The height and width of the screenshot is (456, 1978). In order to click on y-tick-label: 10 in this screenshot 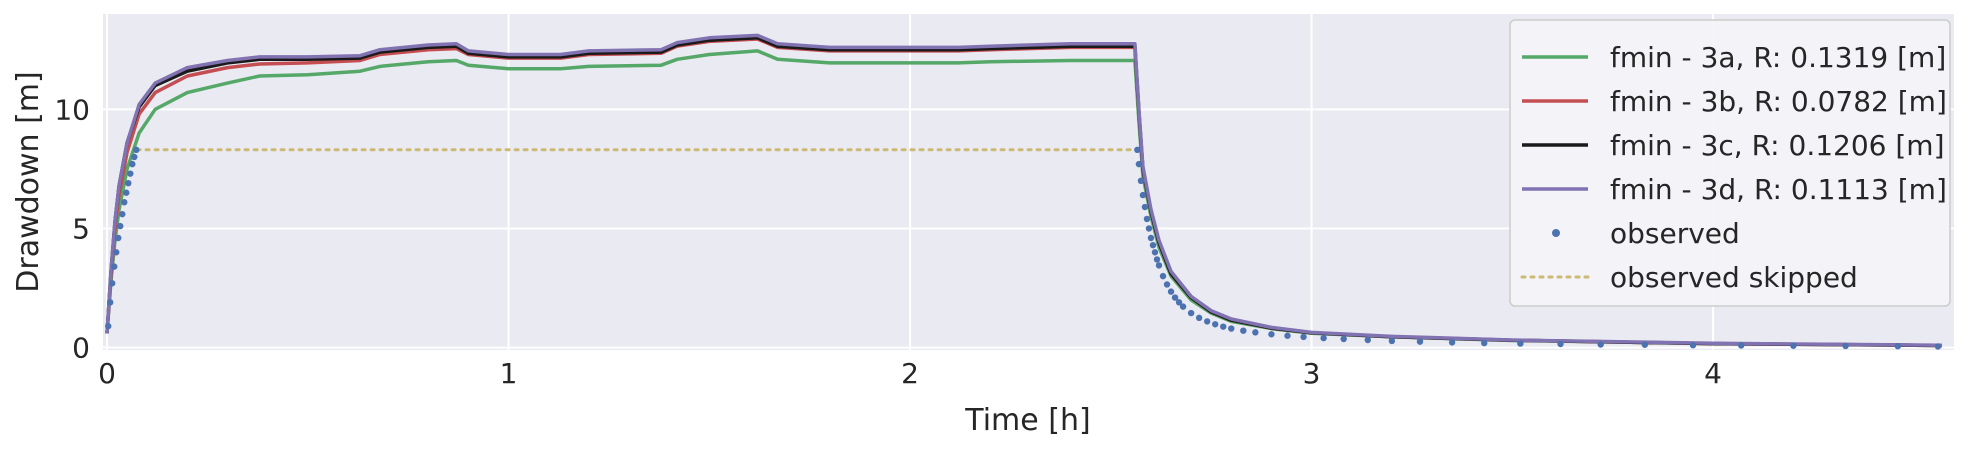, I will do `click(72, 109)`.